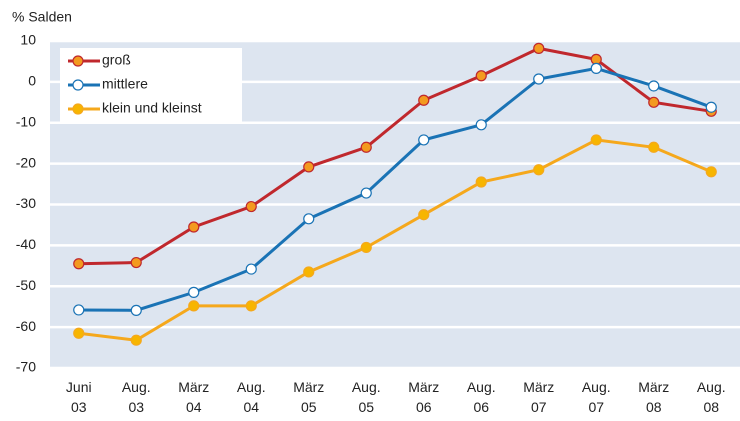 The image size is (740, 421). What do you see at coordinates (26, 367) in the screenshot?
I see `y-tick-label: -70` at bounding box center [26, 367].